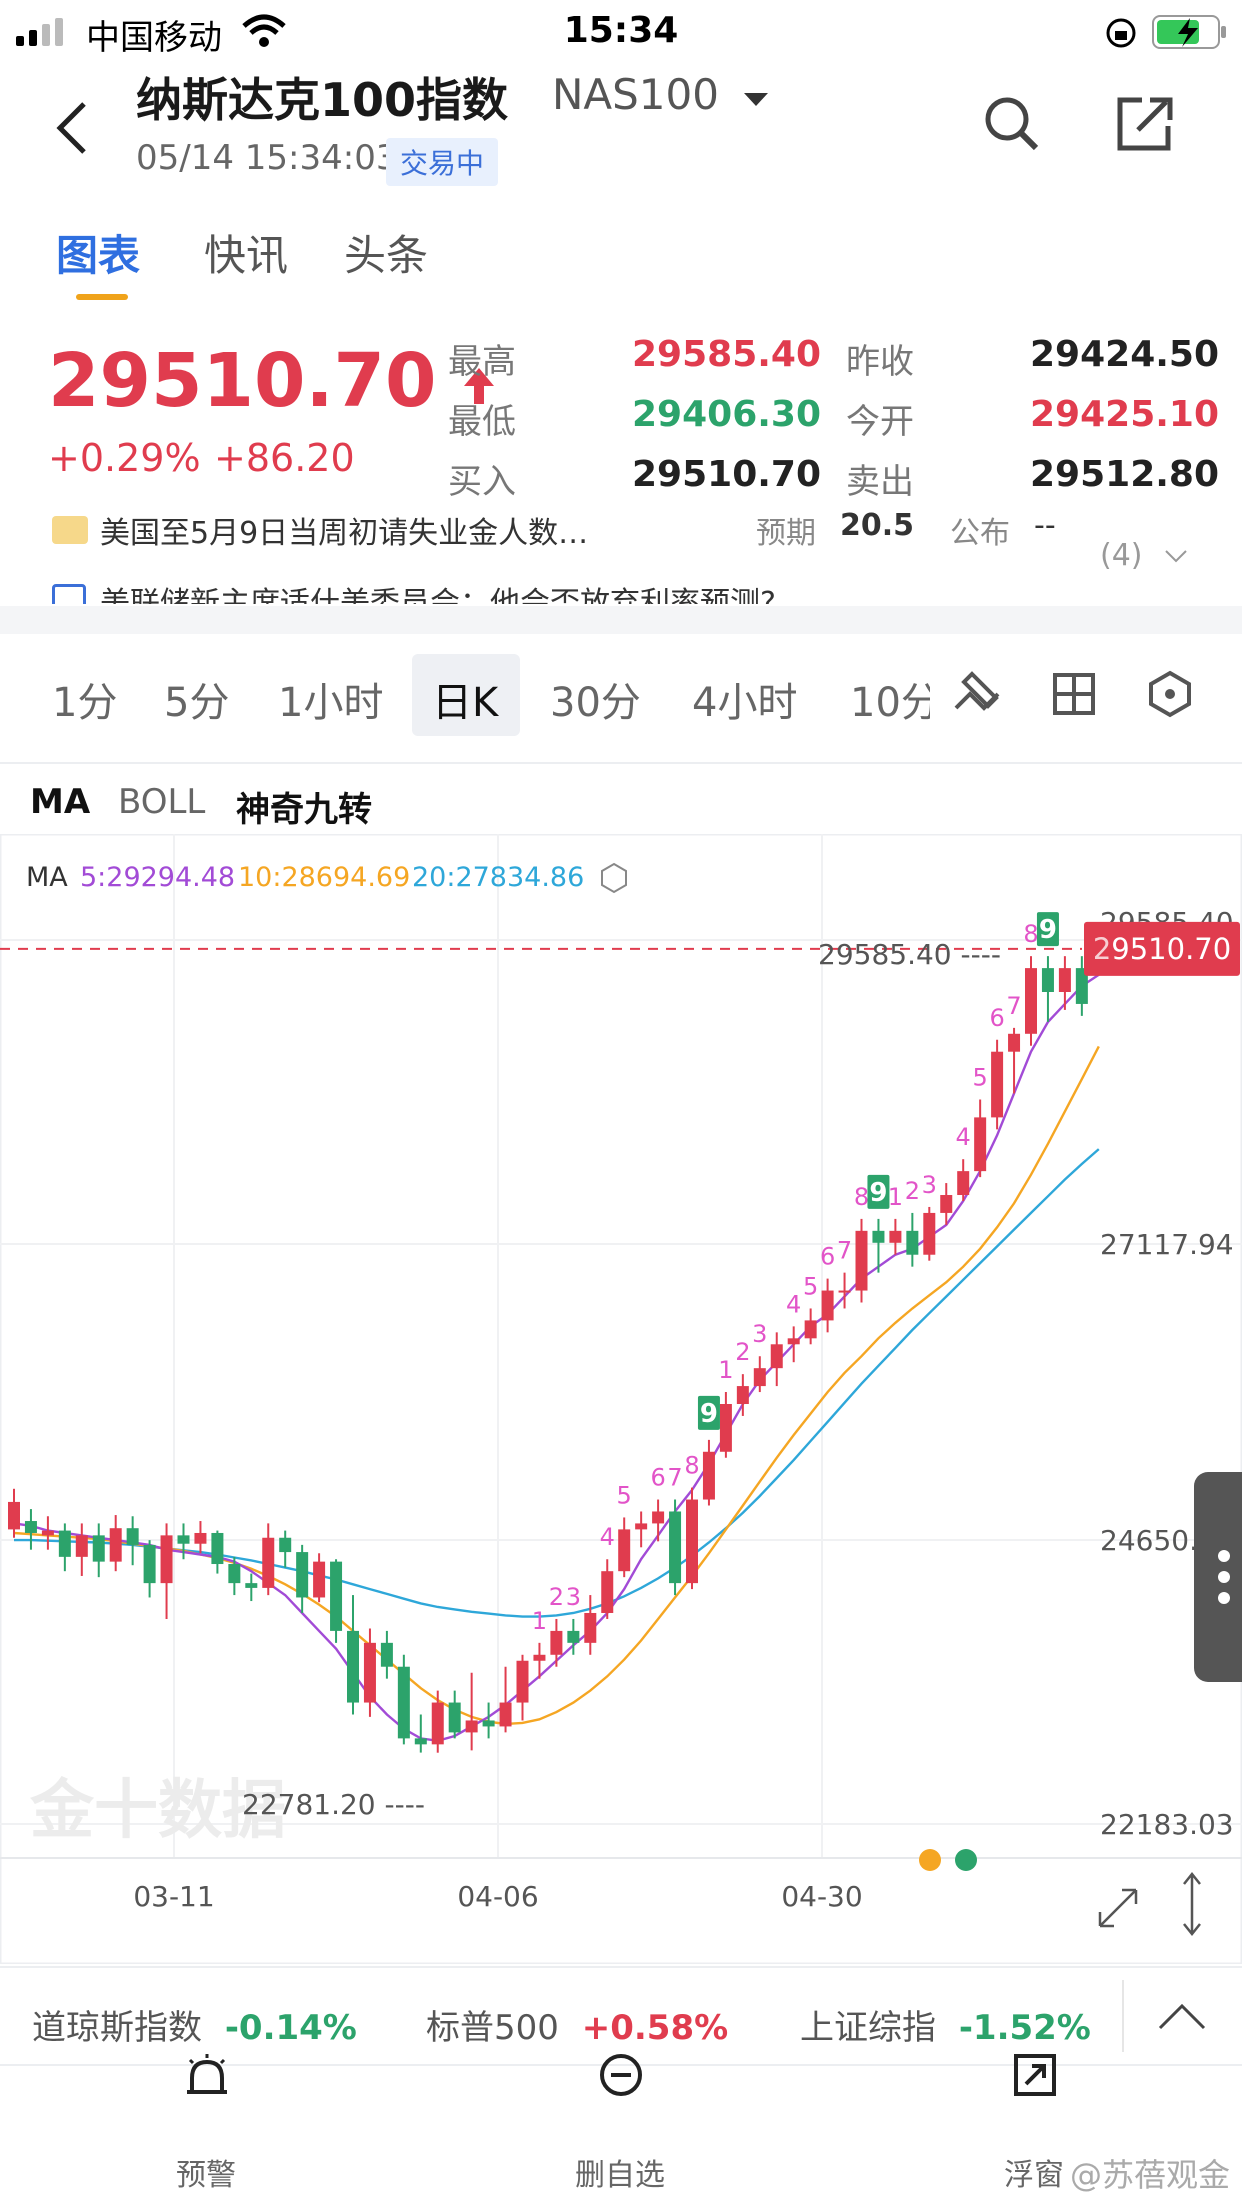 This screenshot has width=1242, height=2208. I want to click on period-5min: 5分, so click(197, 703).